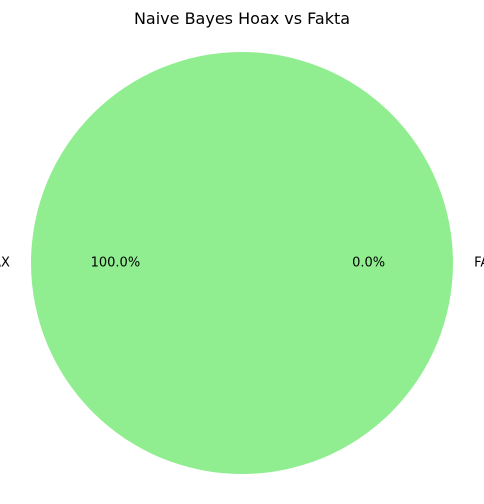 This screenshot has height=504, width=484. I want to click on pct-label-fakta: 0.0%, so click(368, 263).